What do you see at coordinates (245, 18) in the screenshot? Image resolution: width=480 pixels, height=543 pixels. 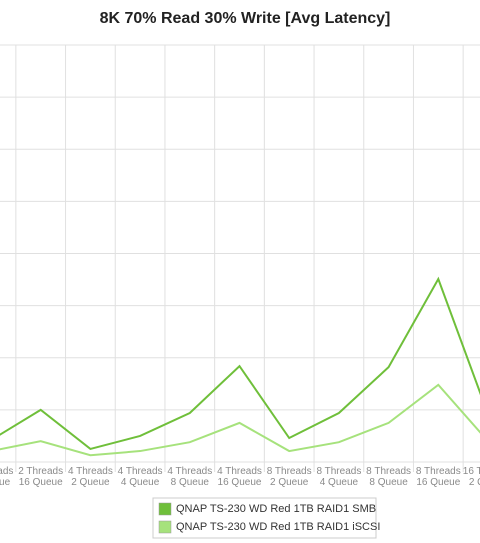 I see `chart-title: 8K 70% Read 30% Write [Avg Latency]` at bounding box center [245, 18].